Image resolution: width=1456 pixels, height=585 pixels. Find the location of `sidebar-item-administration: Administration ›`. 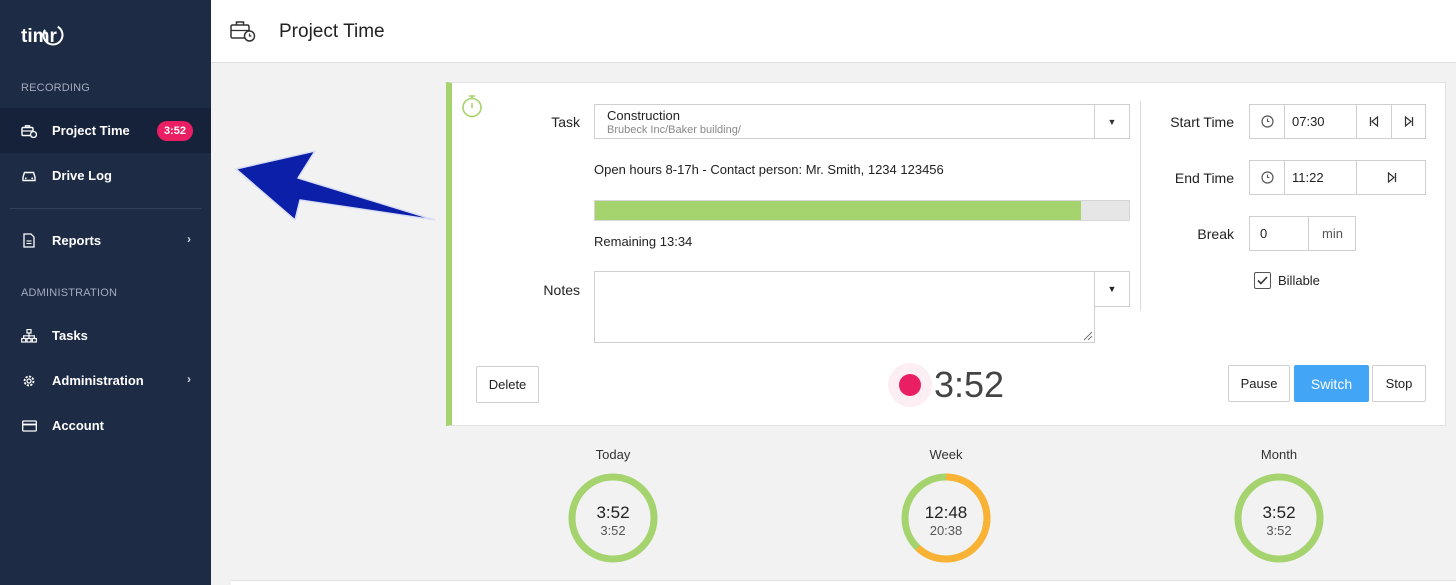

sidebar-item-administration: Administration › is located at coordinates (105, 380).